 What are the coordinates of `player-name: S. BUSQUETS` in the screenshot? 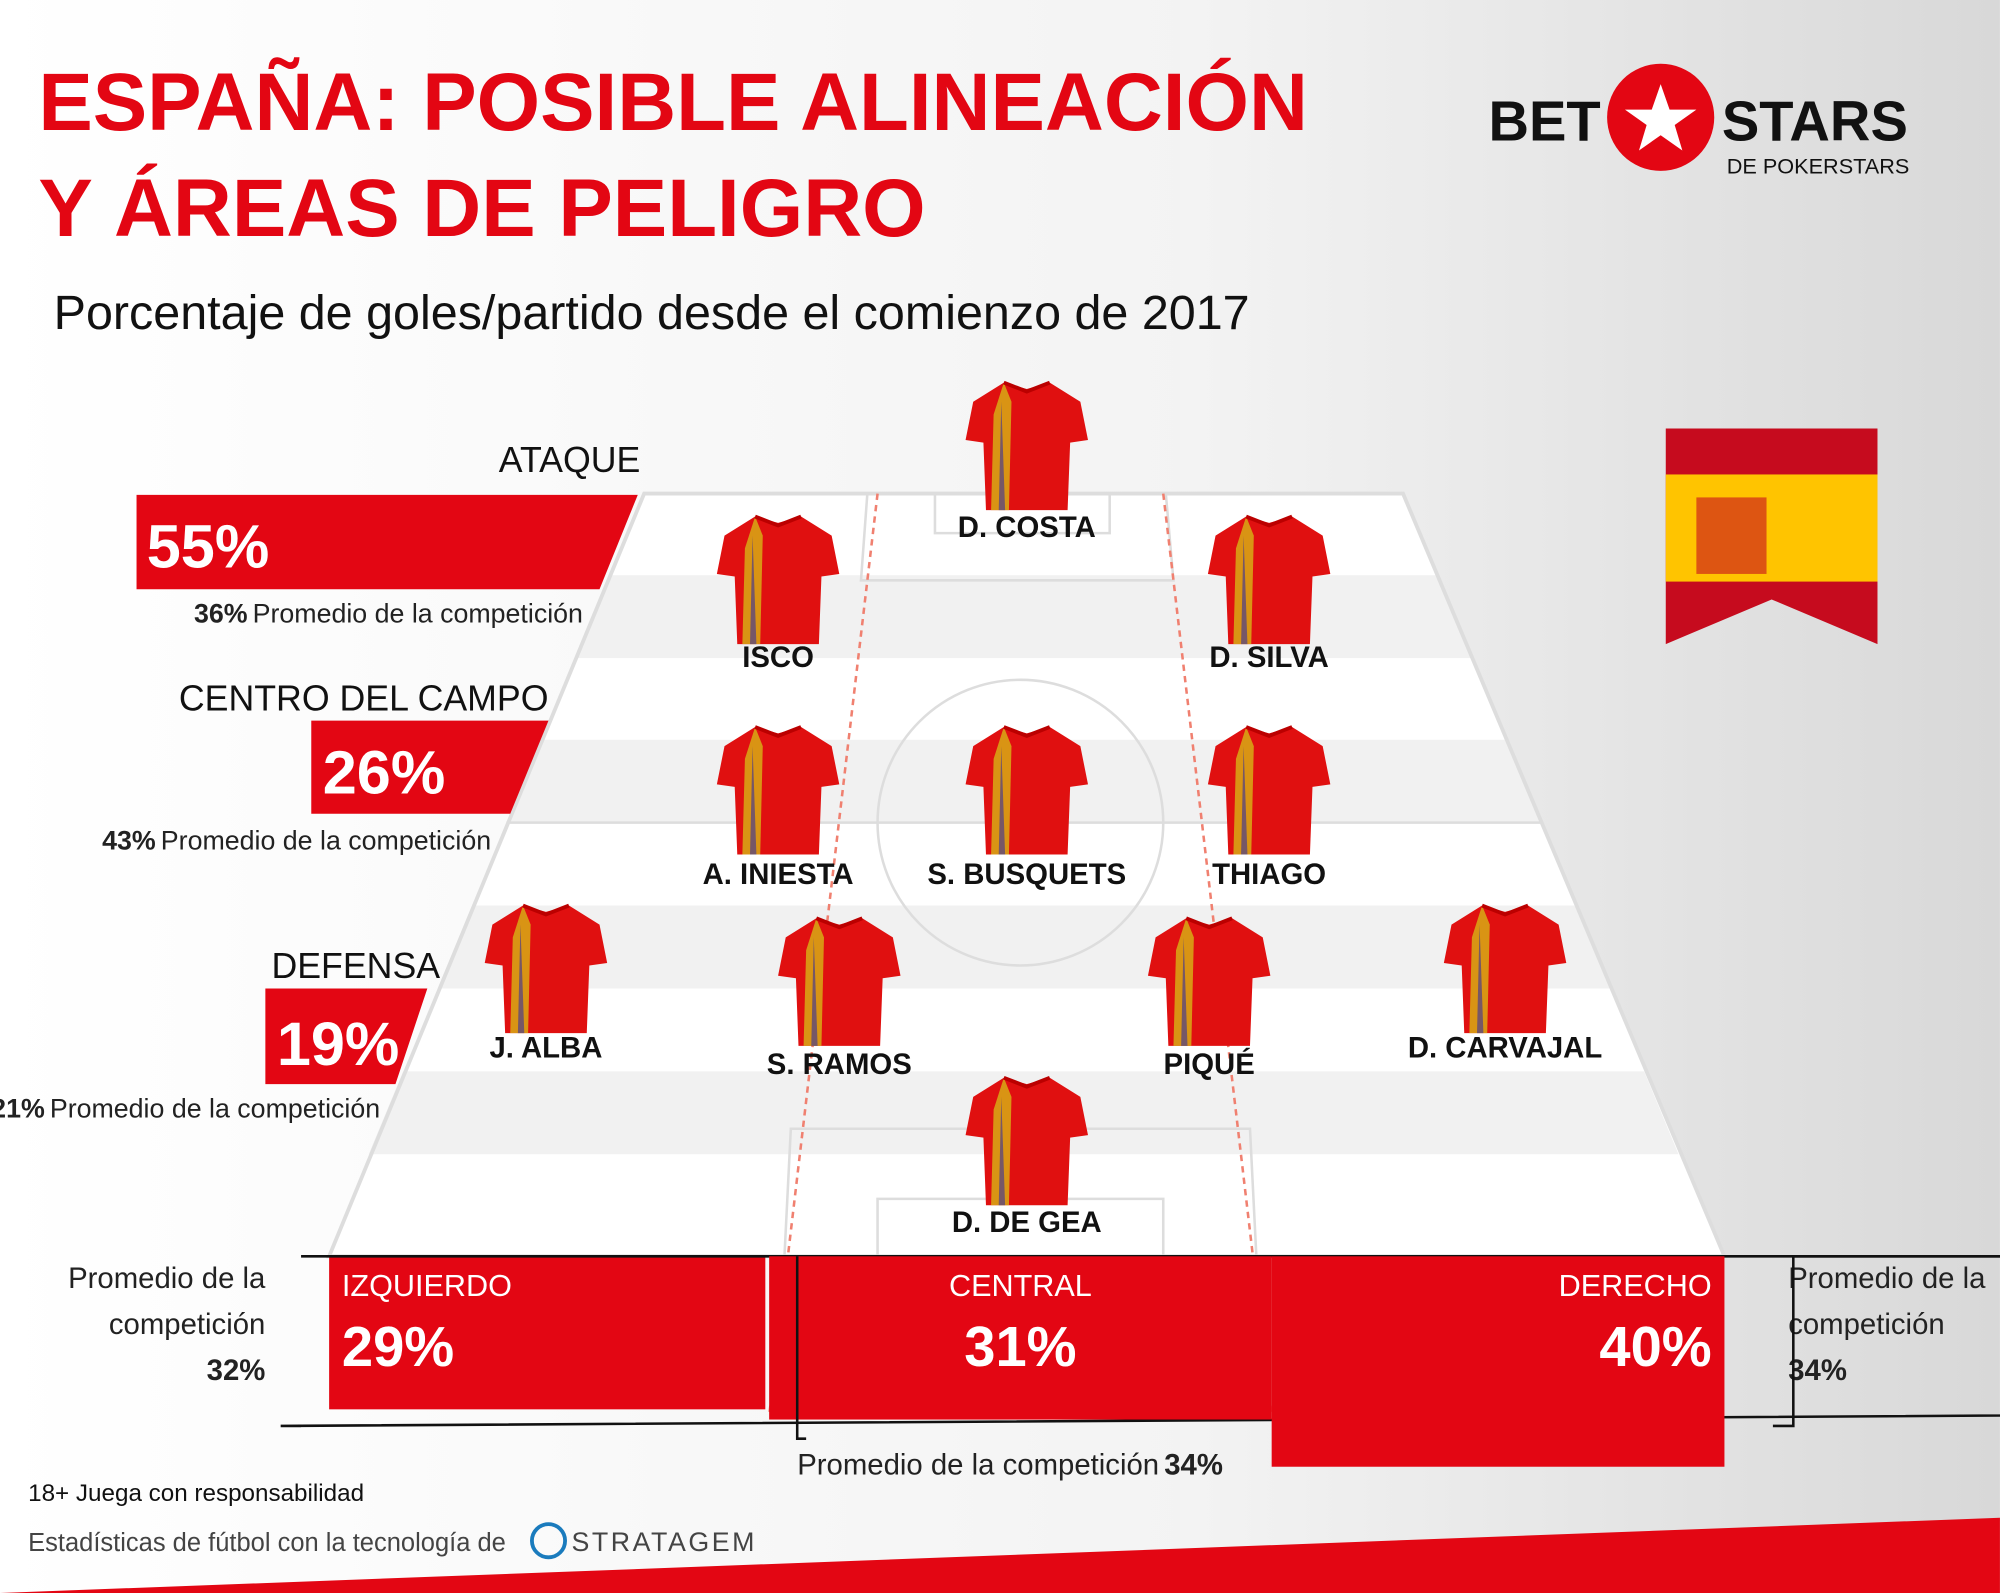 It's located at (1026, 874).